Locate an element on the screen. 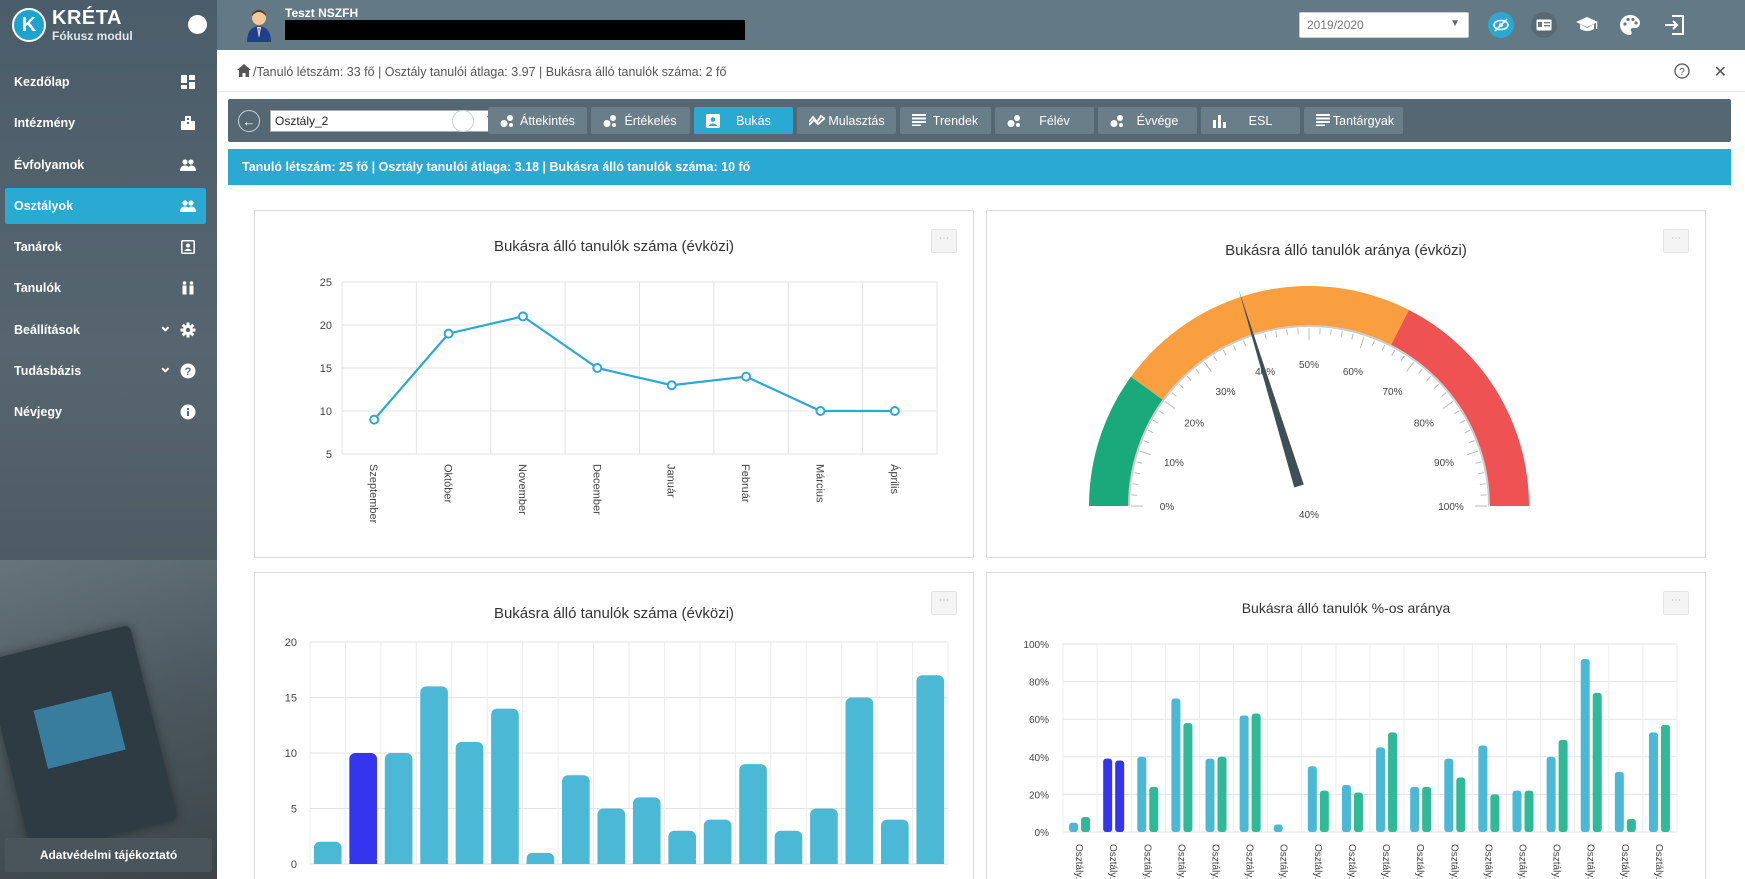 The image size is (1745, 879). sidebar-item-oszt-lyok: Osztályok is located at coordinates (105, 205).